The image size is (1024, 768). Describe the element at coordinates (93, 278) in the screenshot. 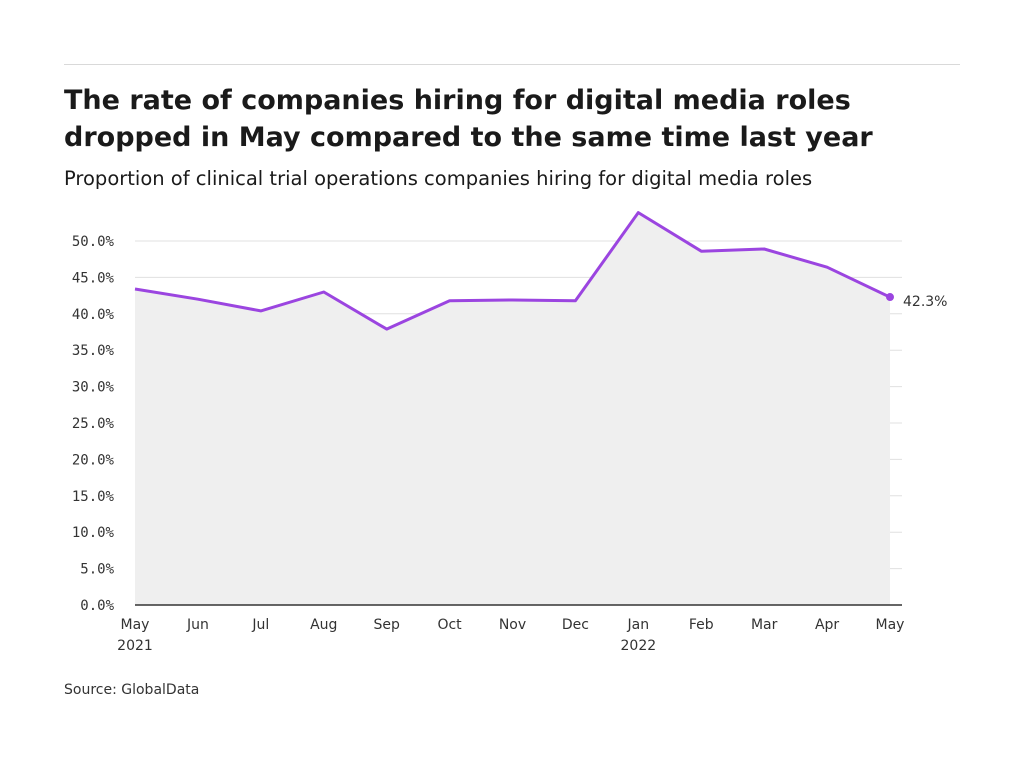

I see `y-tick-label: 45.0%` at that location.